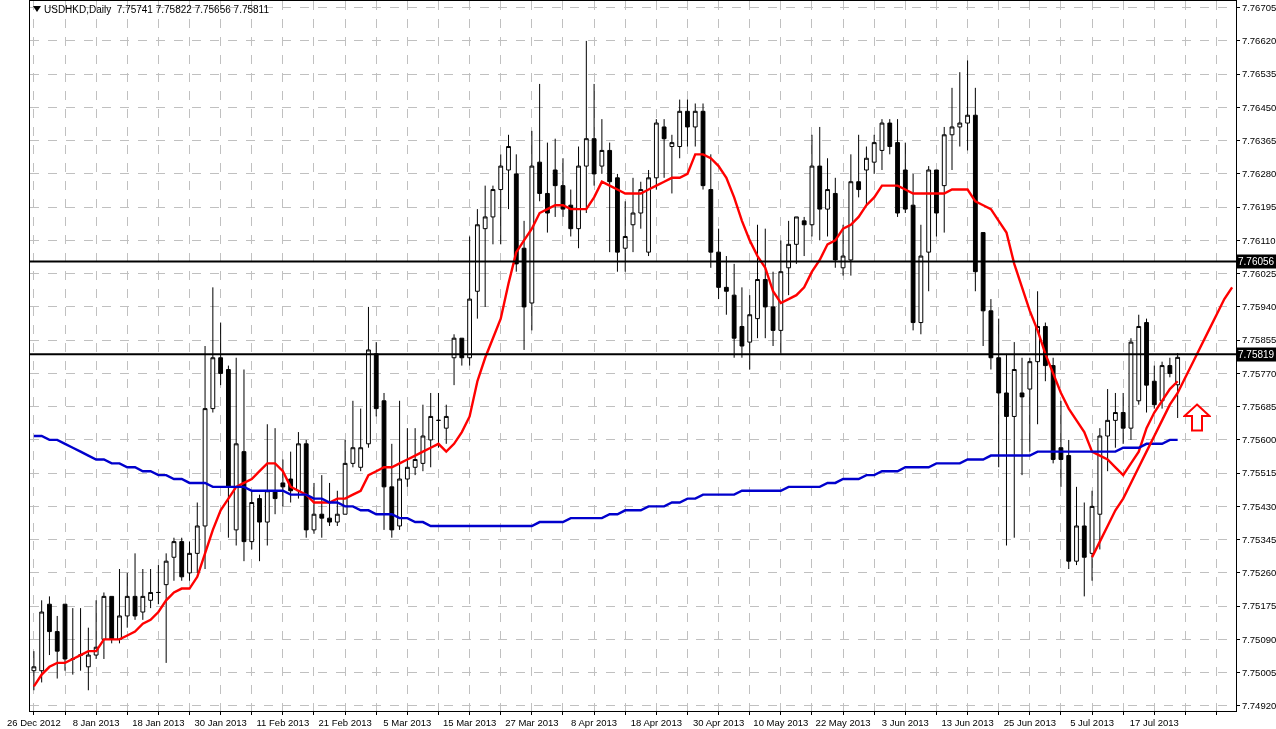 The width and height of the screenshot is (1276, 729). I want to click on y-tick-label: 7.75600, so click(1258, 440).